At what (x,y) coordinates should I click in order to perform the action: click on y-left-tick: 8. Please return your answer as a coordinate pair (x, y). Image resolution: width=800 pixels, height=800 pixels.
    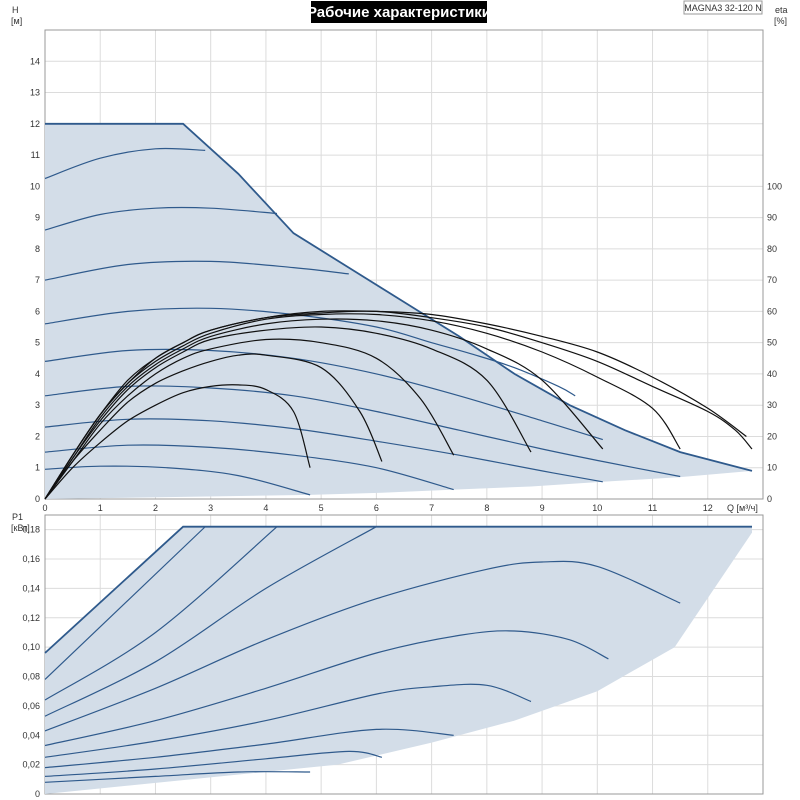
    Looking at the image, I should click on (37, 249).